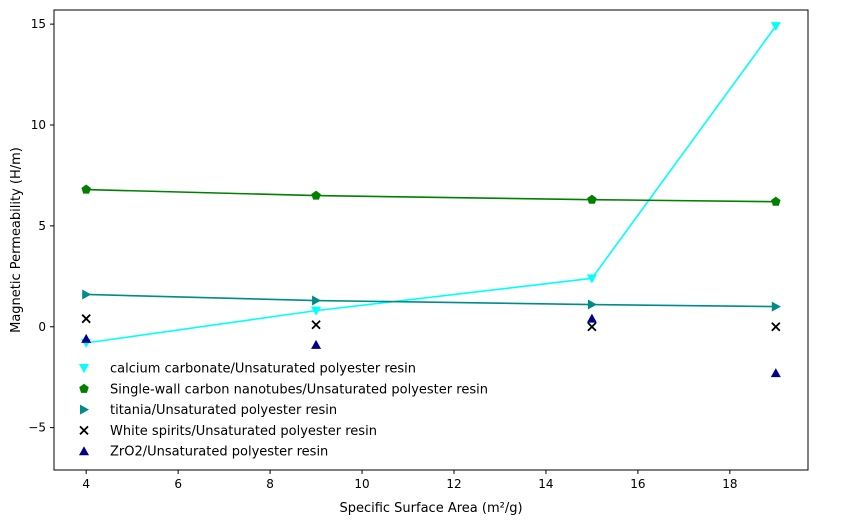 The height and width of the screenshot is (525, 844). What do you see at coordinates (219, 452) in the screenshot?
I see `legend-label-4: ZrO2/Unsaturated polyester resin` at bounding box center [219, 452].